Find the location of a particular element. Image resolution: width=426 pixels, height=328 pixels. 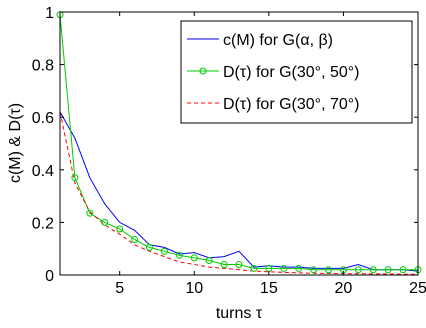

y-tick-label: 0.4 is located at coordinates (43, 171).